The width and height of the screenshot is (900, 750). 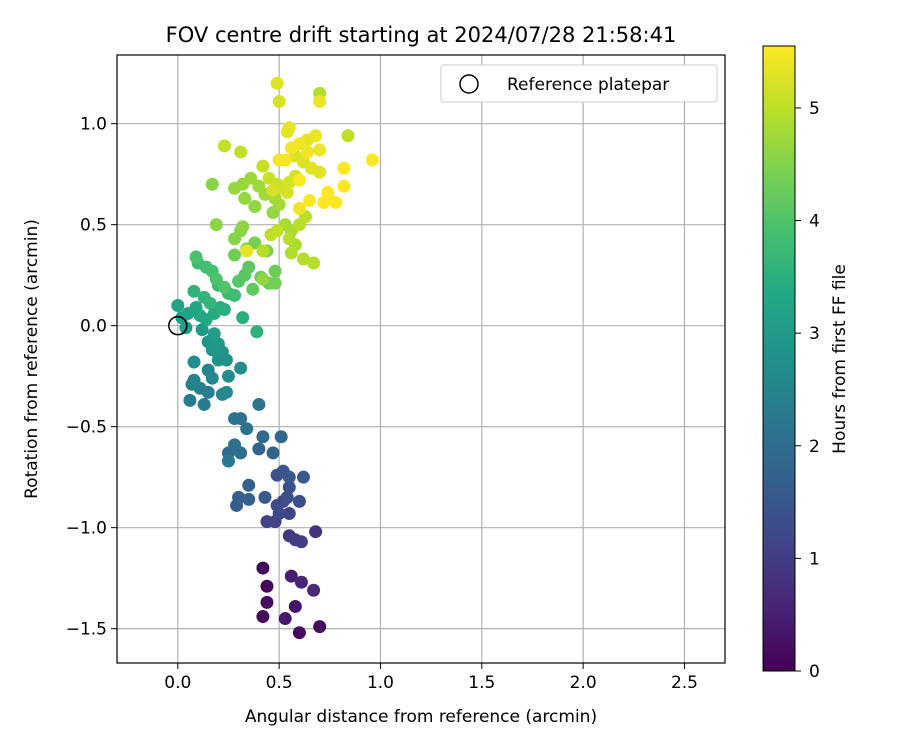 I want to click on legend: Reference platepar, so click(x=579, y=83).